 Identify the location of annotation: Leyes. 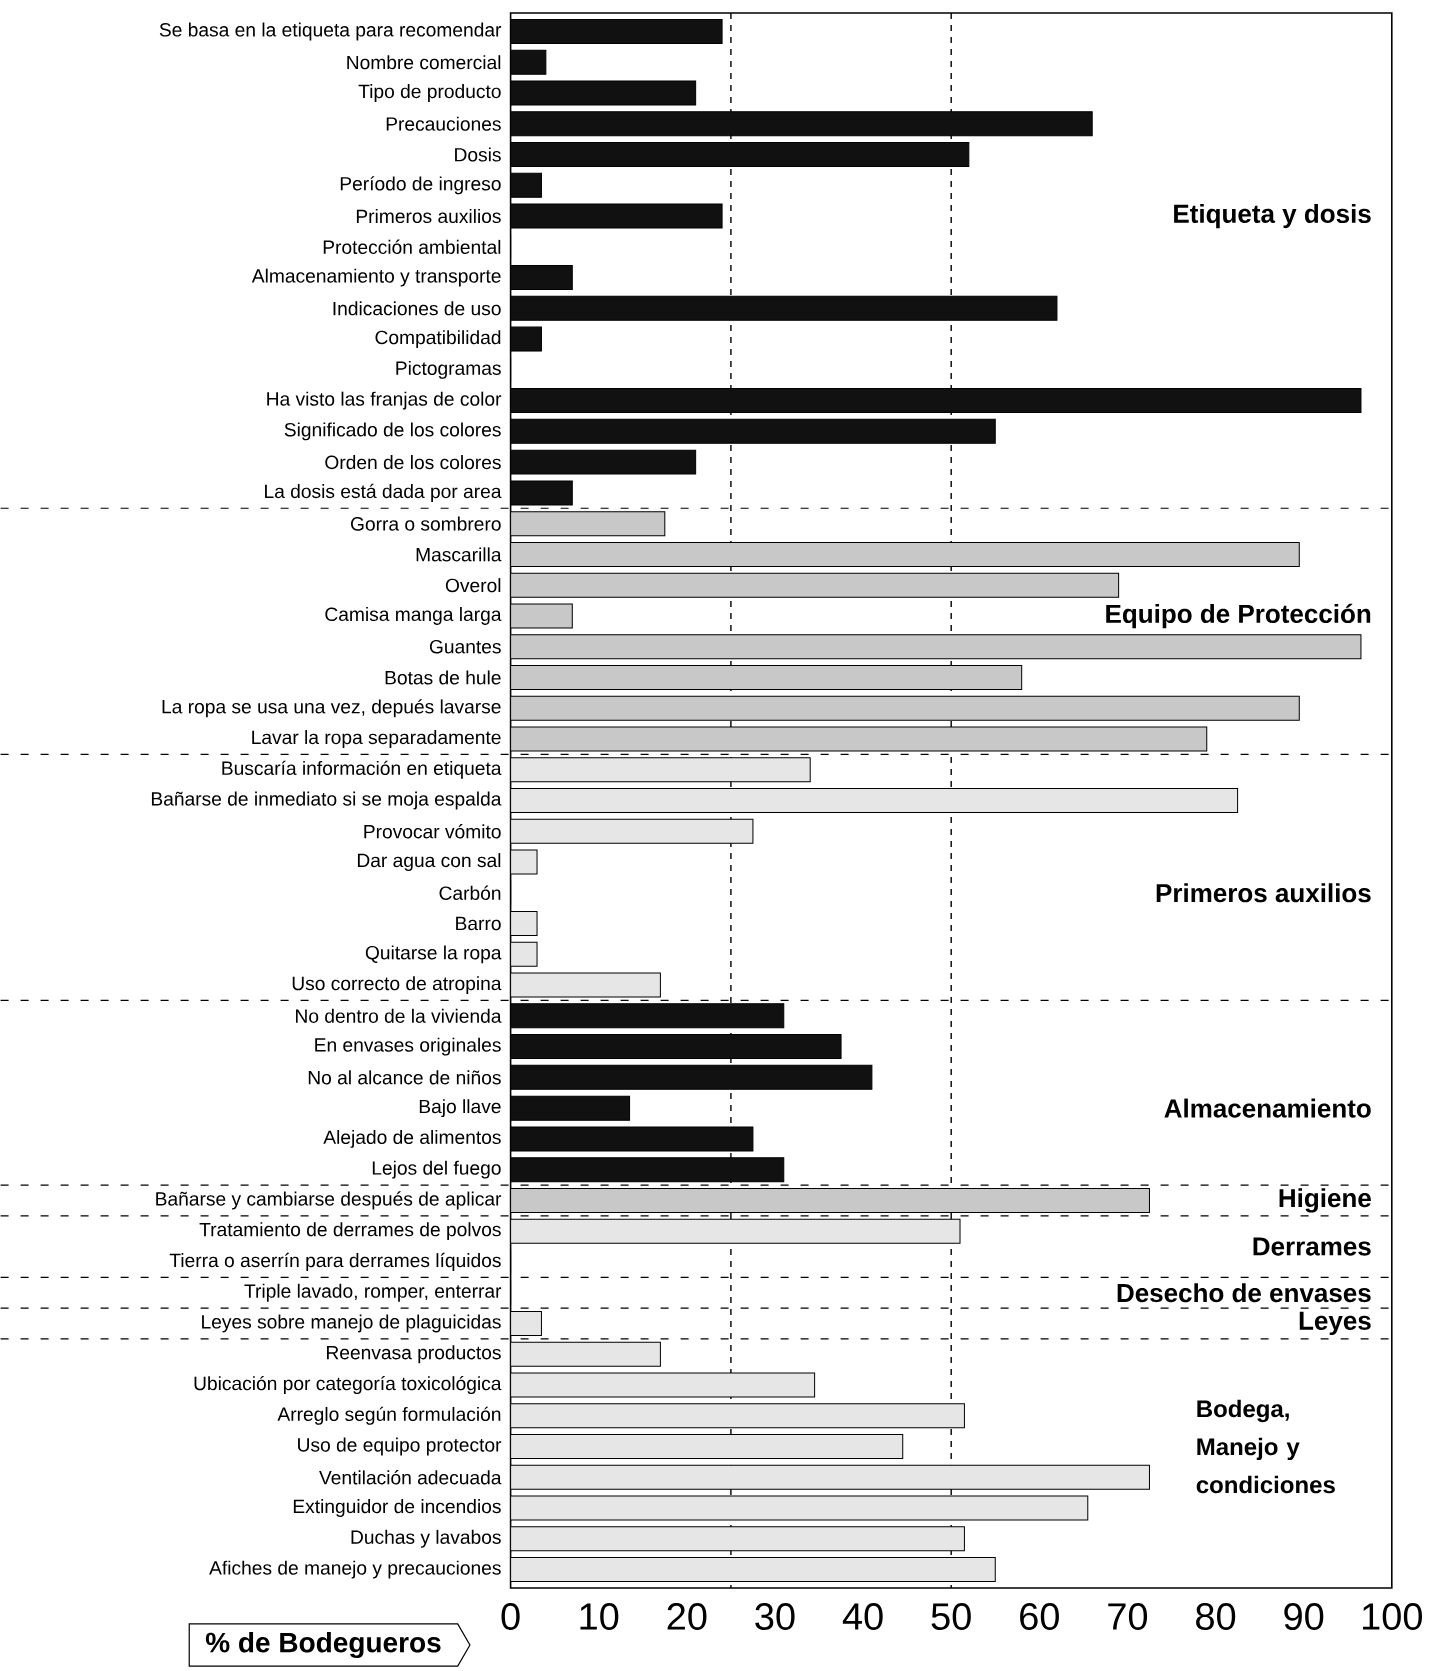
(1335, 1323).